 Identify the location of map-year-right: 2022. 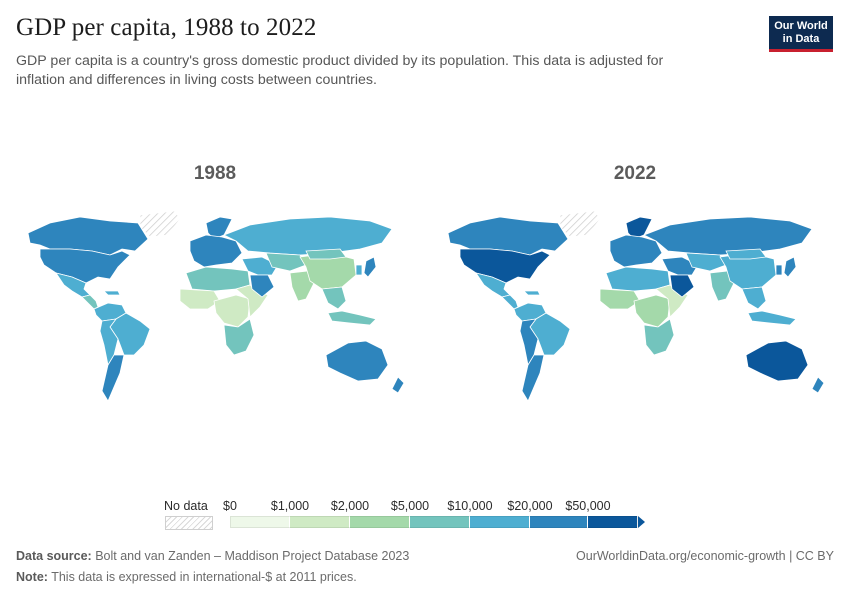
(635, 173).